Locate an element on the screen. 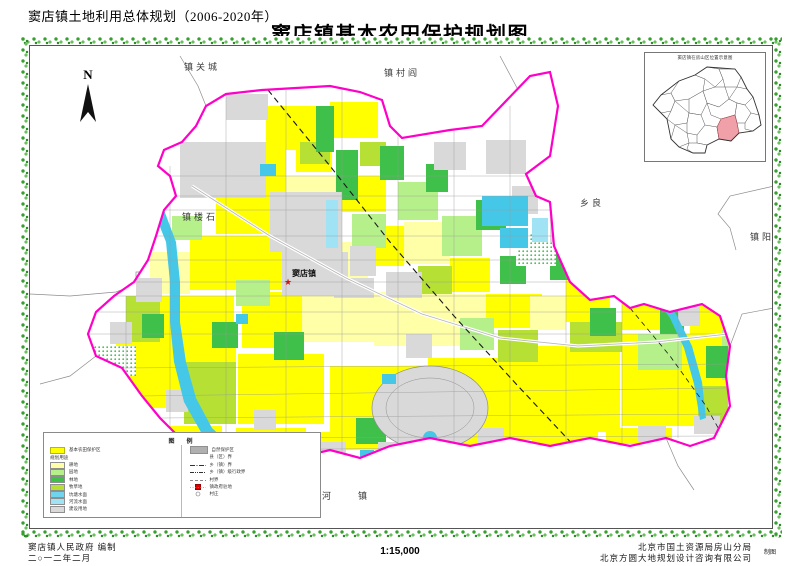  footer-publisher-line1: 窦店镇人民政府 编制 is located at coordinates (72, 547).